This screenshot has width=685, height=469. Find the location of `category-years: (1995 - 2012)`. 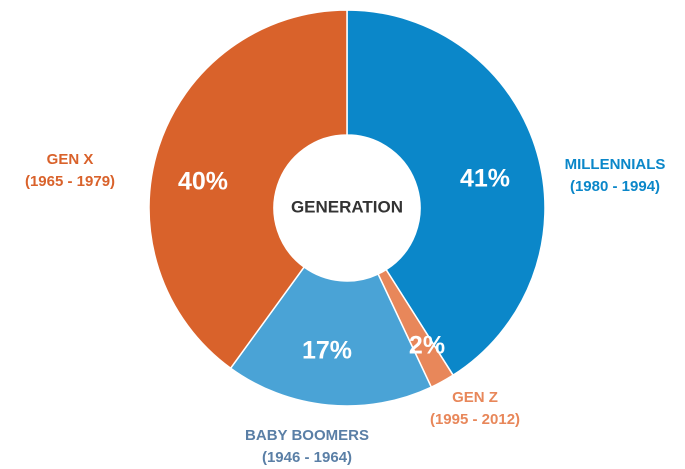

category-years: (1995 - 2012) is located at coordinates (475, 419).